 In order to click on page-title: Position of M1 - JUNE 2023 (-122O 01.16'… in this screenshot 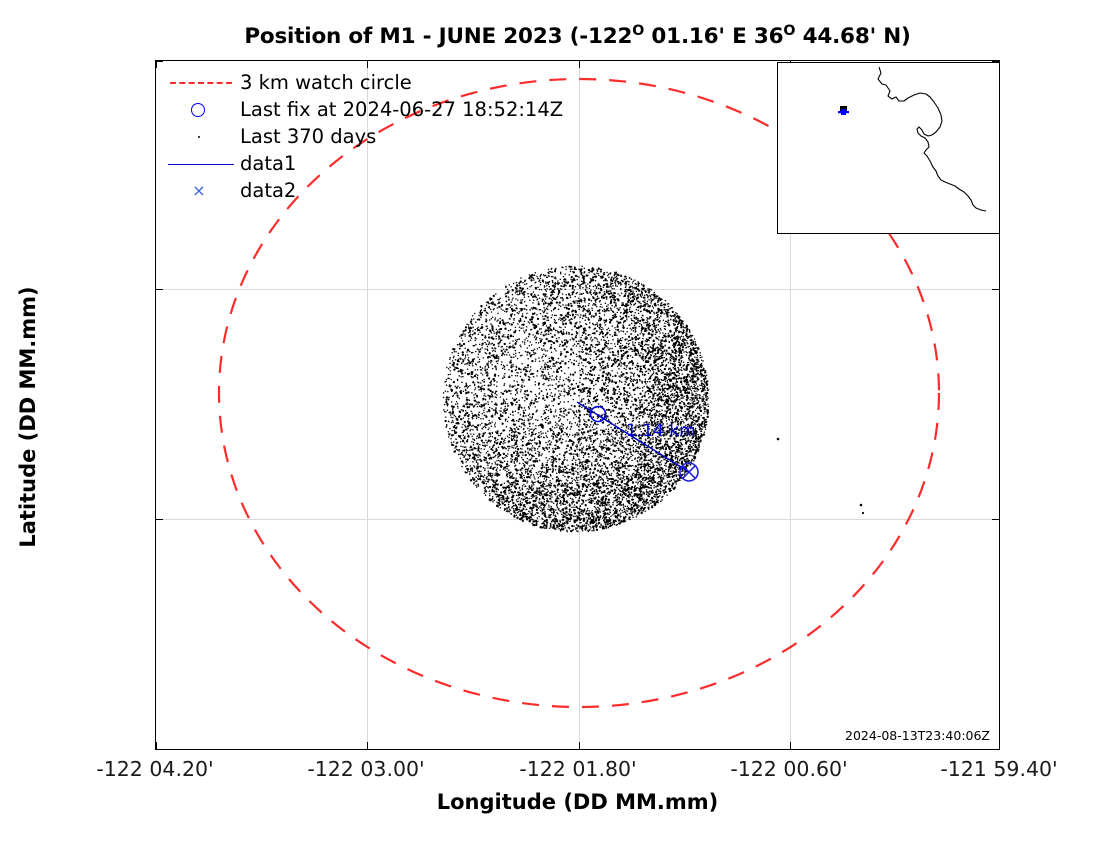, I will do `click(577, 36)`.